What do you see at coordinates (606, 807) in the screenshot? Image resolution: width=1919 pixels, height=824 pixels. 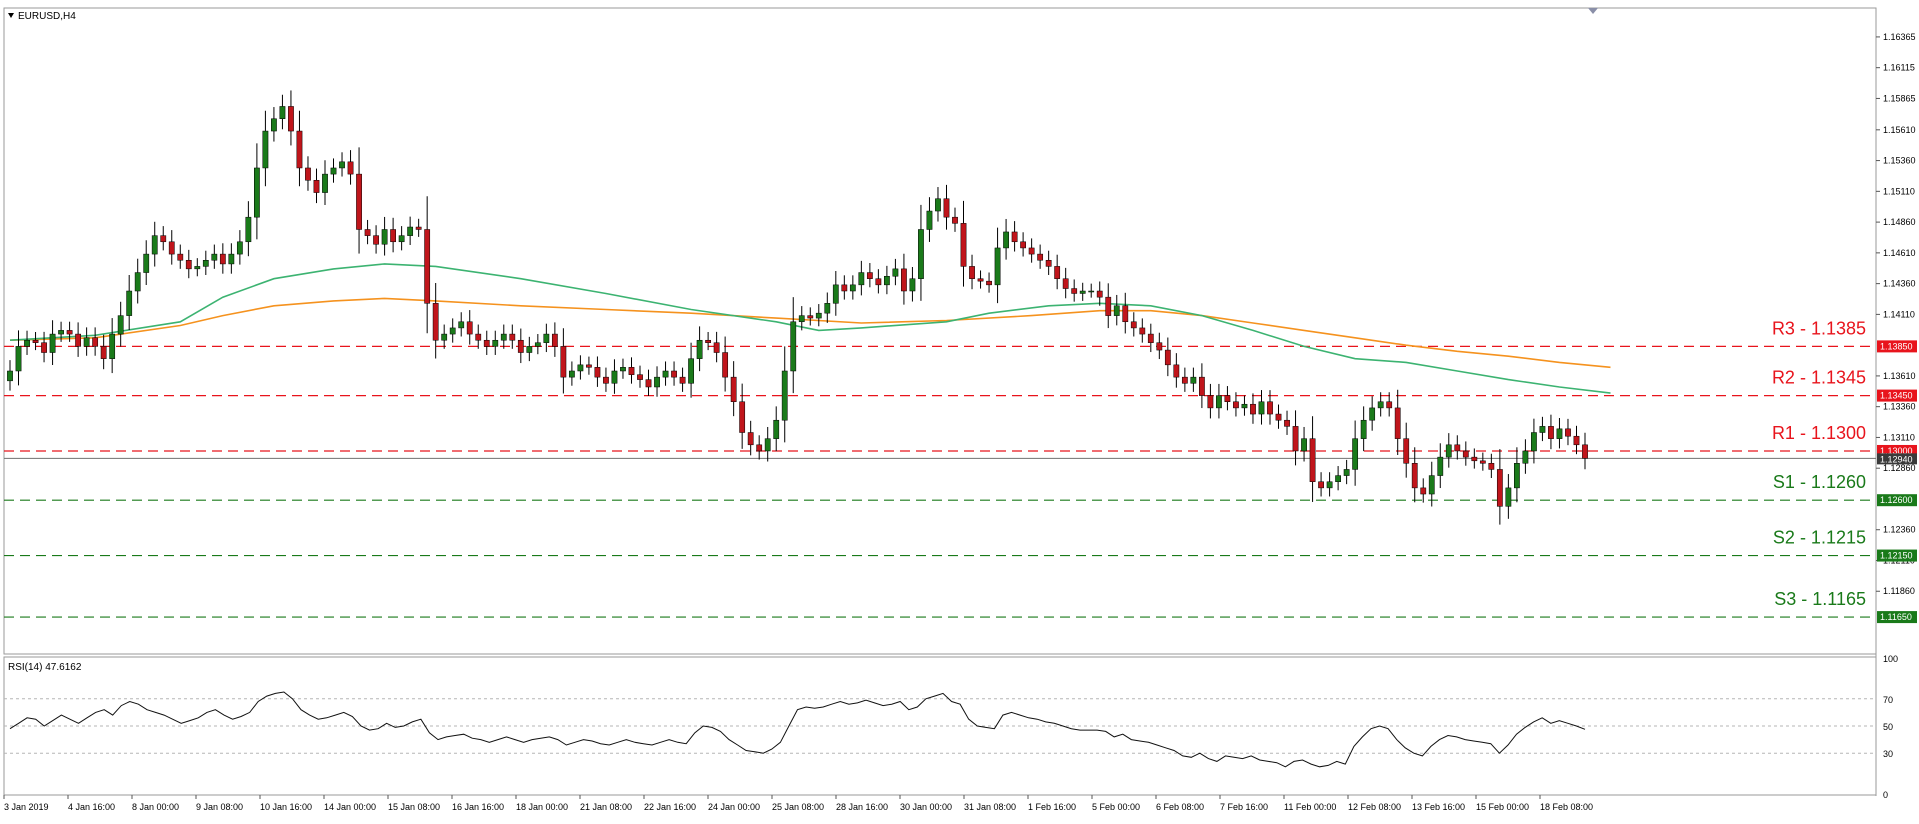 I see `time-tick-label: 21 Jan 08:00` at bounding box center [606, 807].